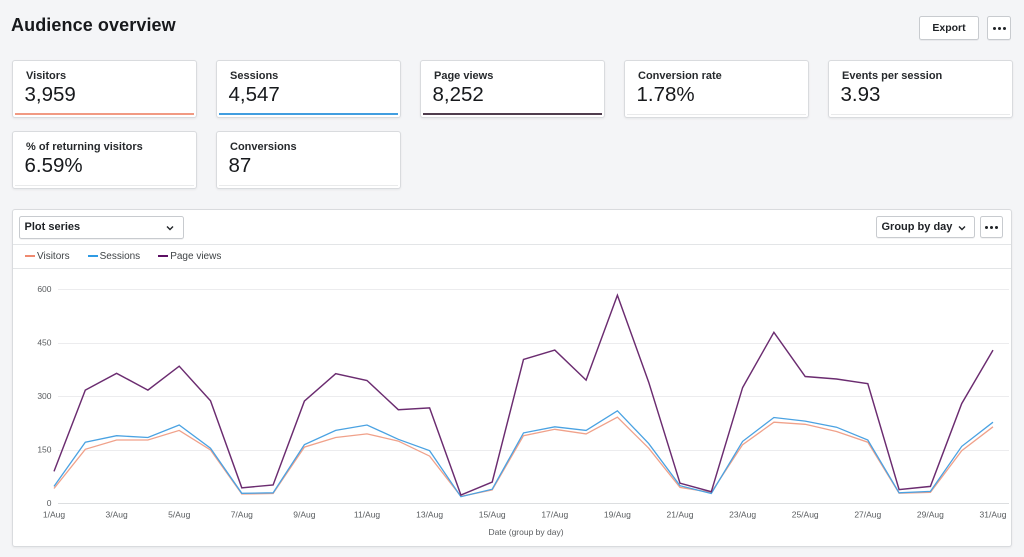 Image resolution: width=1024 pixels, height=557 pixels. I want to click on svg-text: 31/Aug, so click(993, 515).